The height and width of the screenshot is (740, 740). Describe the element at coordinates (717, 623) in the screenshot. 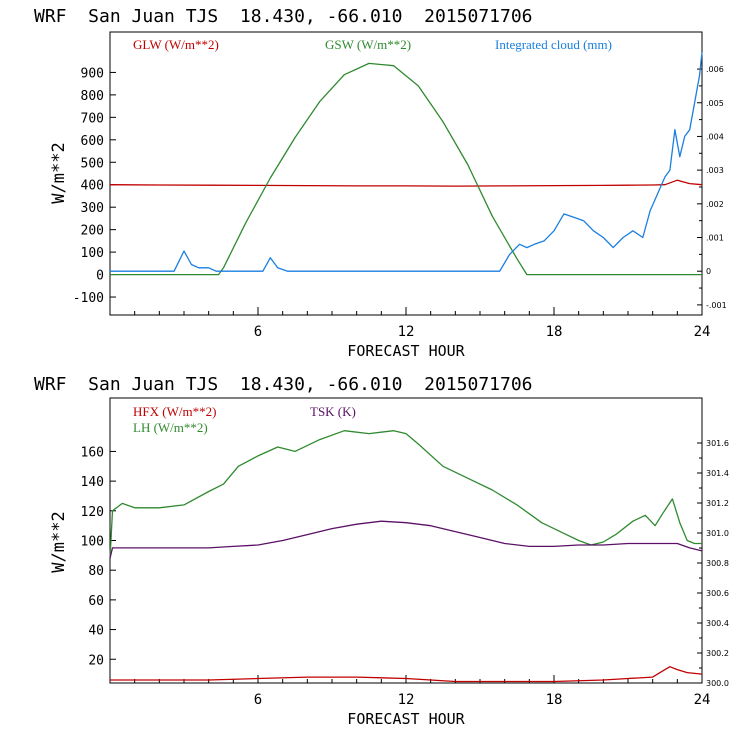

I see `y2-tick-label: 300.4` at that location.